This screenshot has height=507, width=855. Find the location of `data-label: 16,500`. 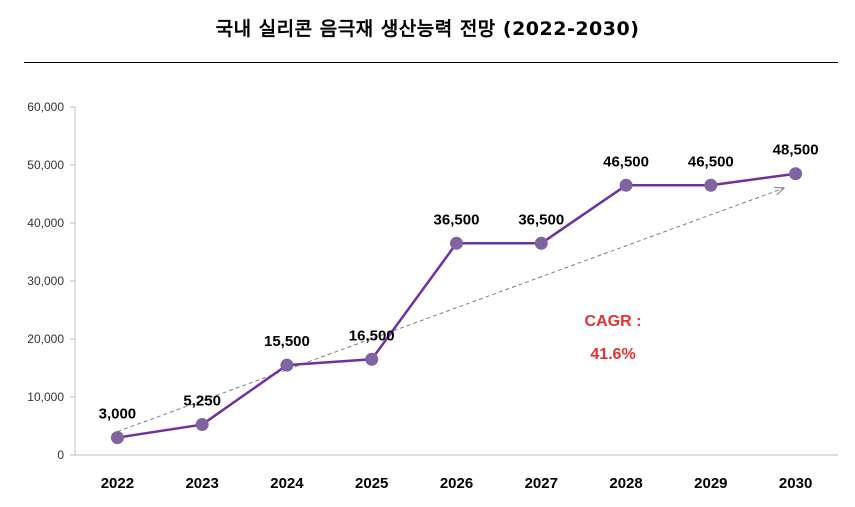

data-label: 16,500 is located at coordinates (372, 335).